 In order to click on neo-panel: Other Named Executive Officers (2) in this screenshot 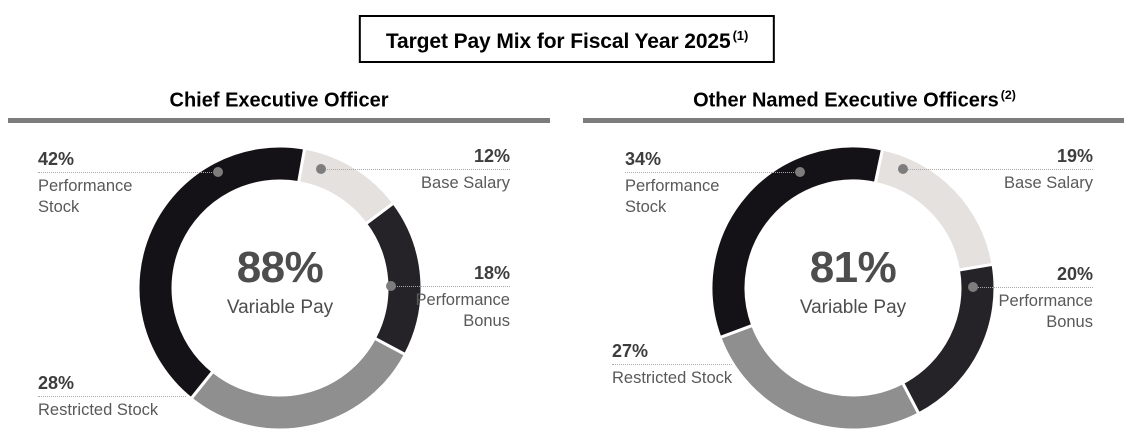, I will do `click(854, 100)`.